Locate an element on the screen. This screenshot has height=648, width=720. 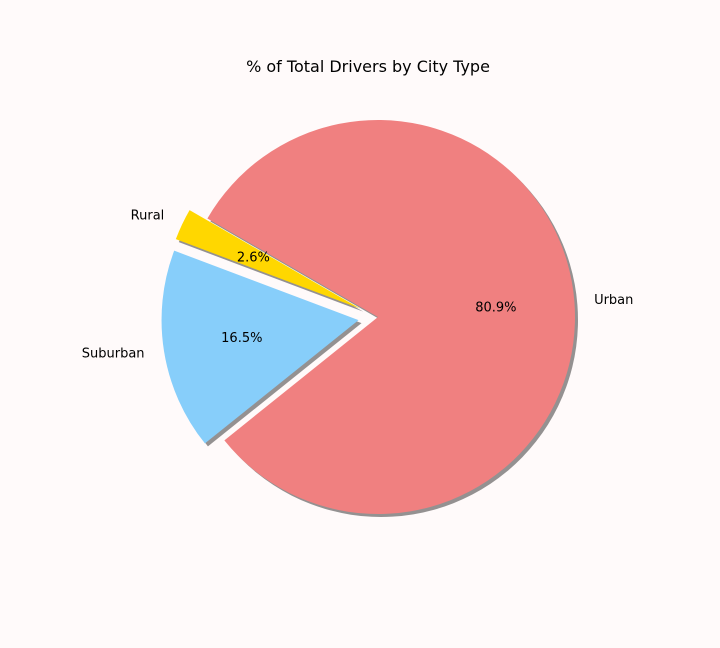
chart-title: % of Total Drivers by City Type is located at coordinates (368, 66).